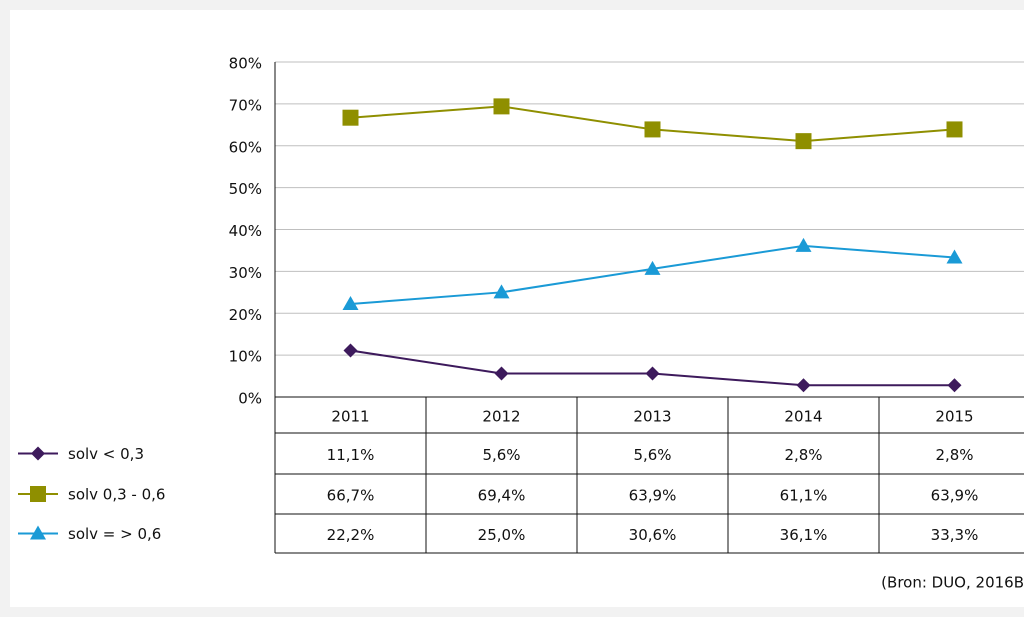  Describe the element at coordinates (250, 399) in the screenshot. I see `y-tick-label: 0%` at that location.